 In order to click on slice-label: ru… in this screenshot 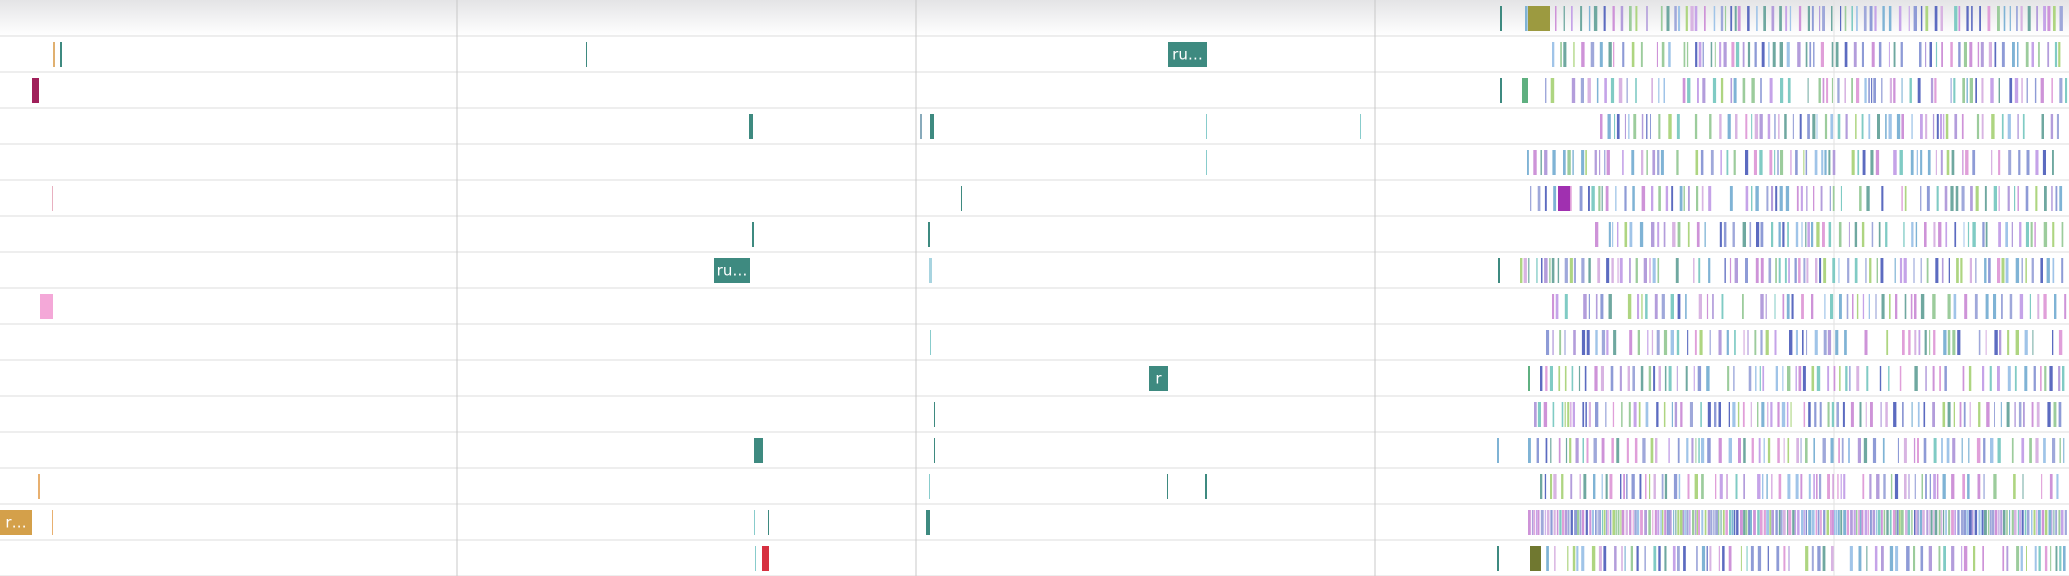, I will do `click(1187, 55)`.